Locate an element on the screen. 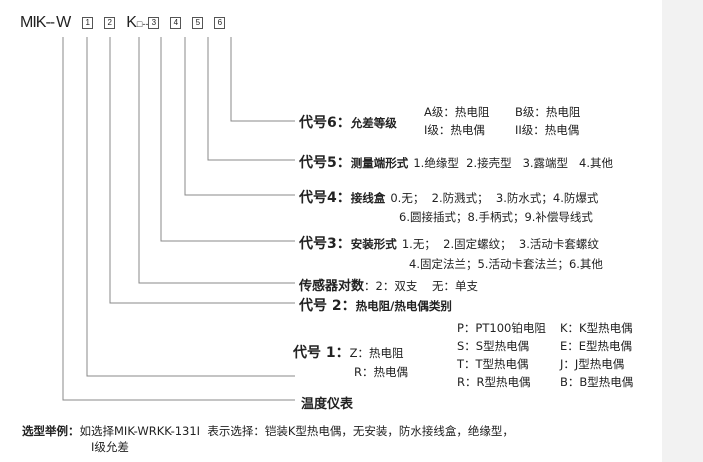 The image size is (703, 462). type-k: K：K型热电偶 is located at coordinates (596, 328).